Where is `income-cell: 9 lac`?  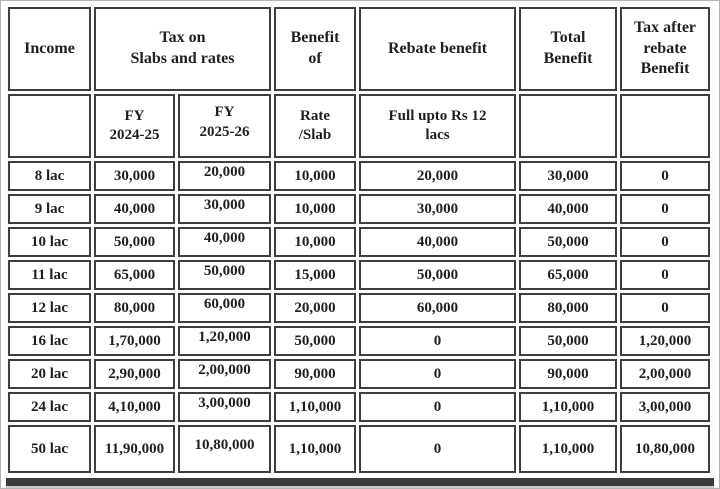
income-cell: 9 lac is located at coordinates (49, 209).